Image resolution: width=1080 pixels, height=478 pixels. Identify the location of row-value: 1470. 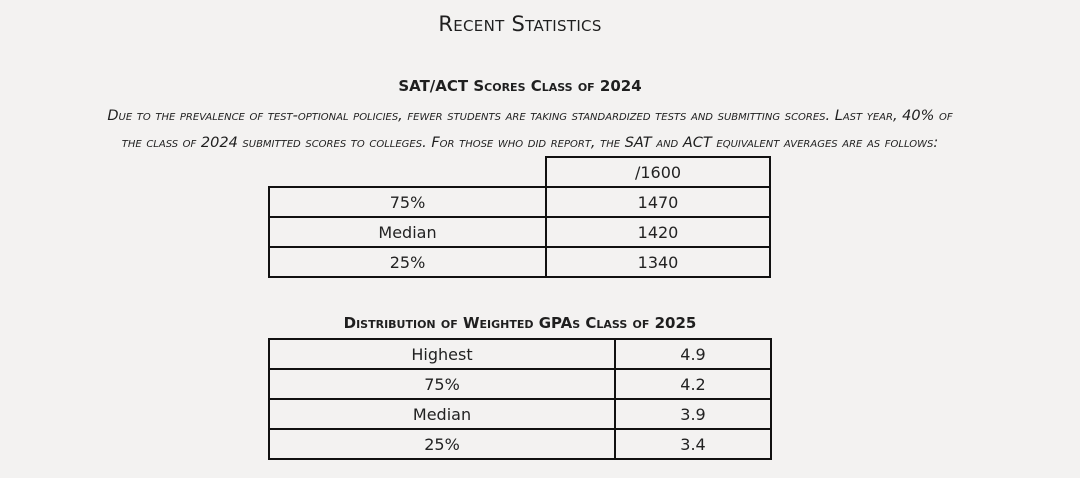
(658, 202).